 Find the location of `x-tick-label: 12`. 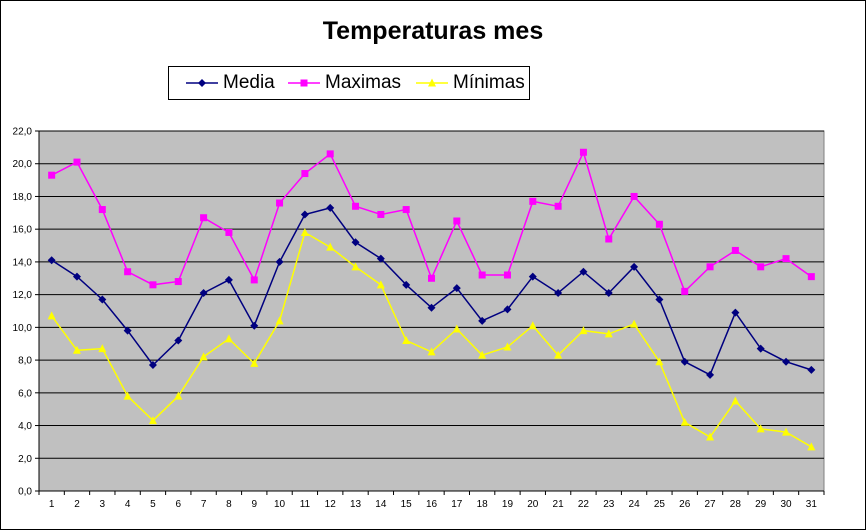

x-tick-label: 12 is located at coordinates (331, 504).